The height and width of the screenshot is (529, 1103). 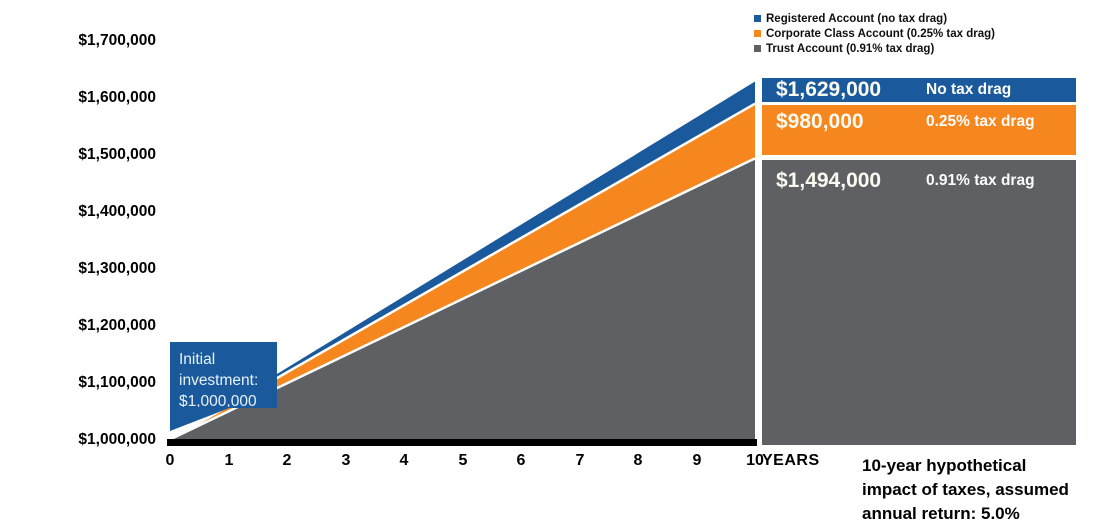 I want to click on x-axis-title: YEARS, so click(x=791, y=460).